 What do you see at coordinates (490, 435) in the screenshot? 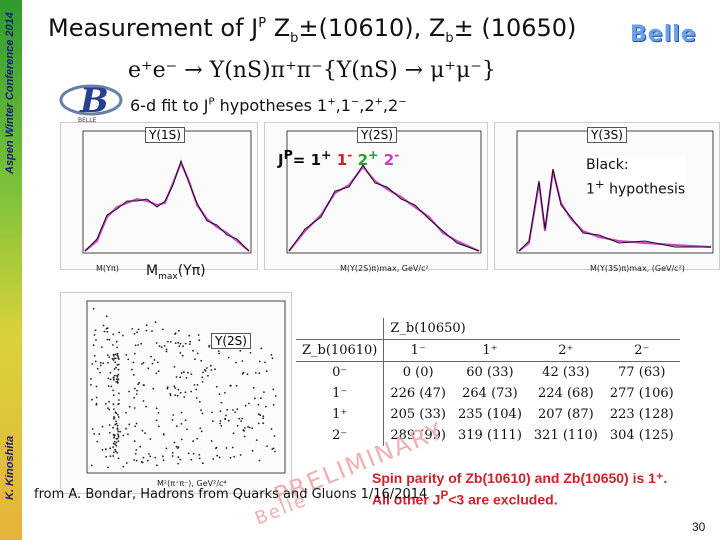
I see `table-cell: 319 (111)` at bounding box center [490, 435].